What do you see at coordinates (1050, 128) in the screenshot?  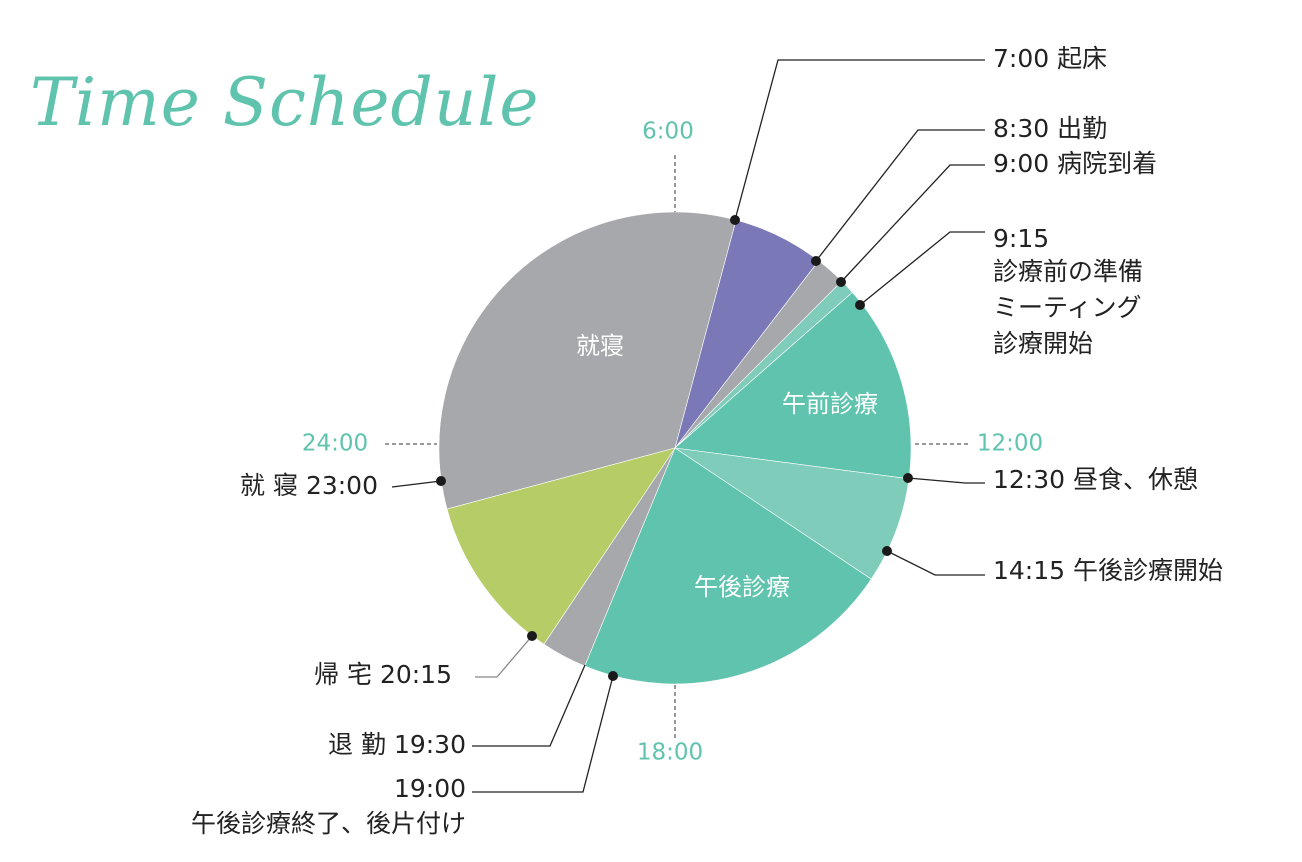 I see `event-label: 8:30 出勤` at bounding box center [1050, 128].